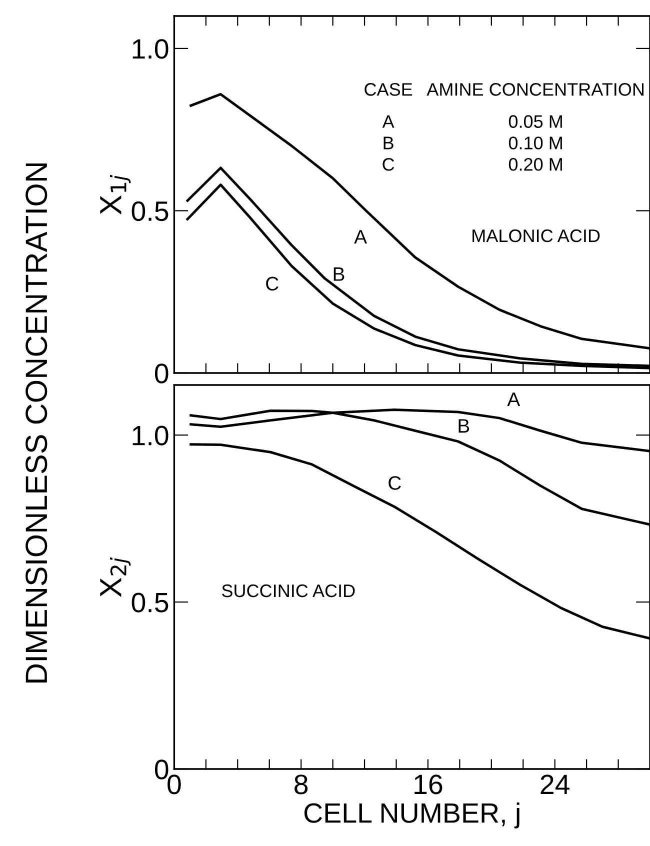 This screenshot has width=650, height=846. I want to click on annotation: SUCCINIC ACID, so click(288, 591).